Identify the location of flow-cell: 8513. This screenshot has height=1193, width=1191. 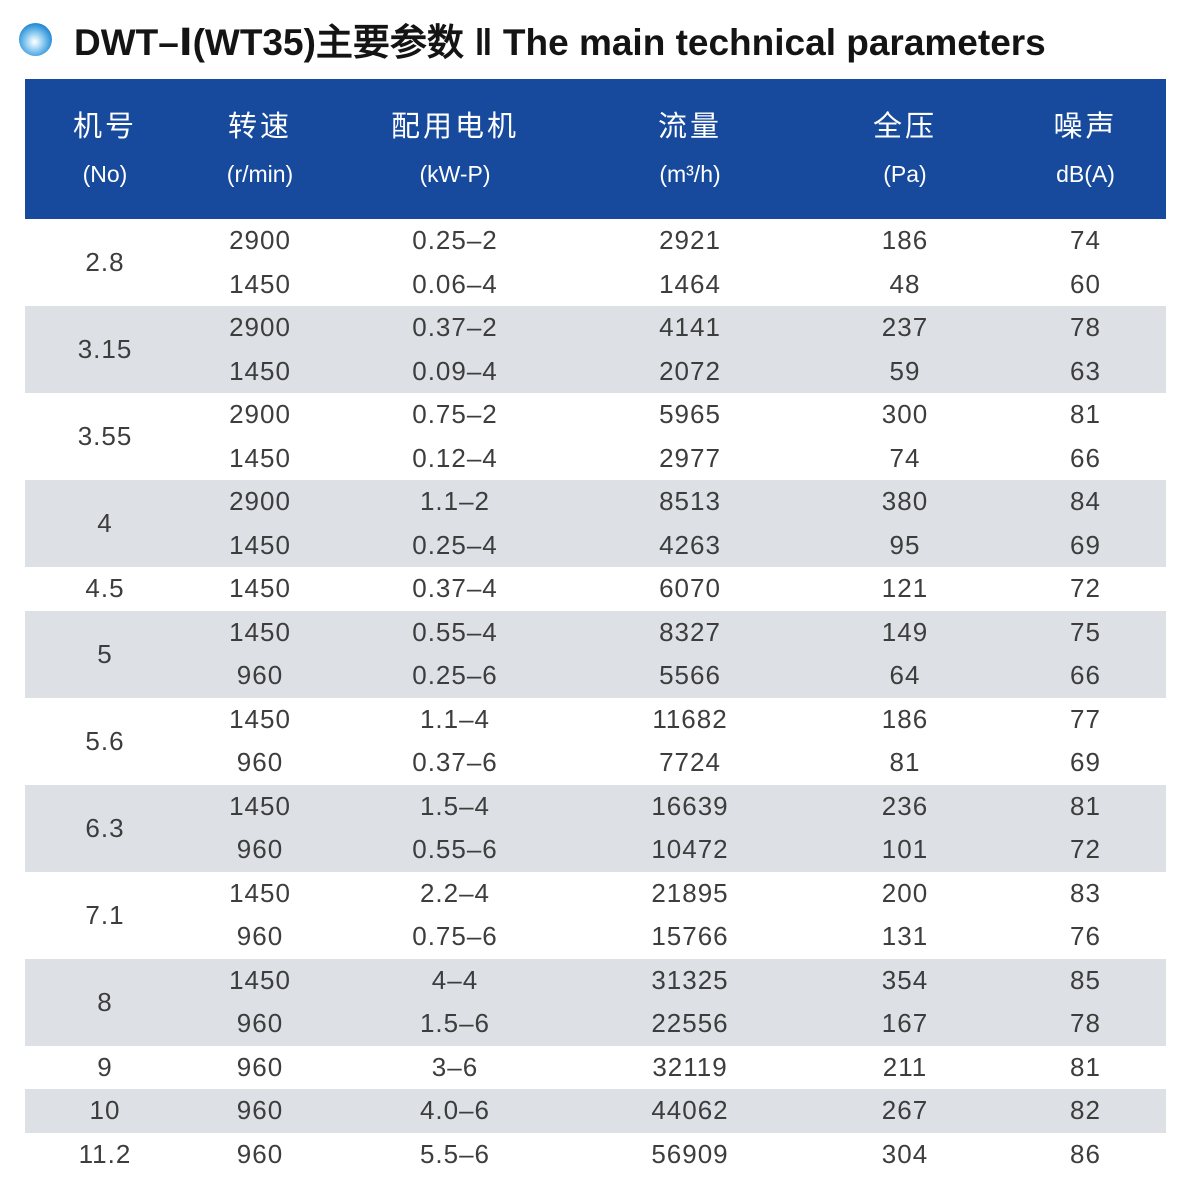
(690, 502).